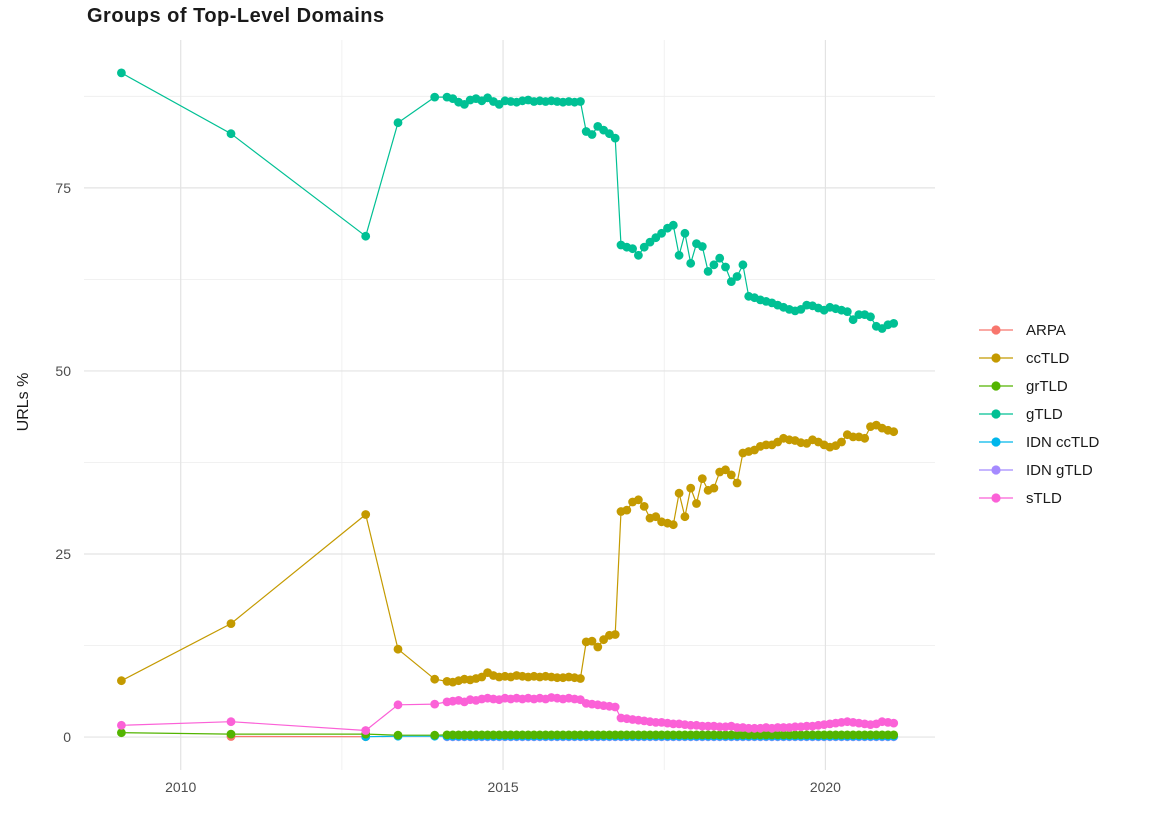  I want to click on series-ARPA, so click(298, 737).